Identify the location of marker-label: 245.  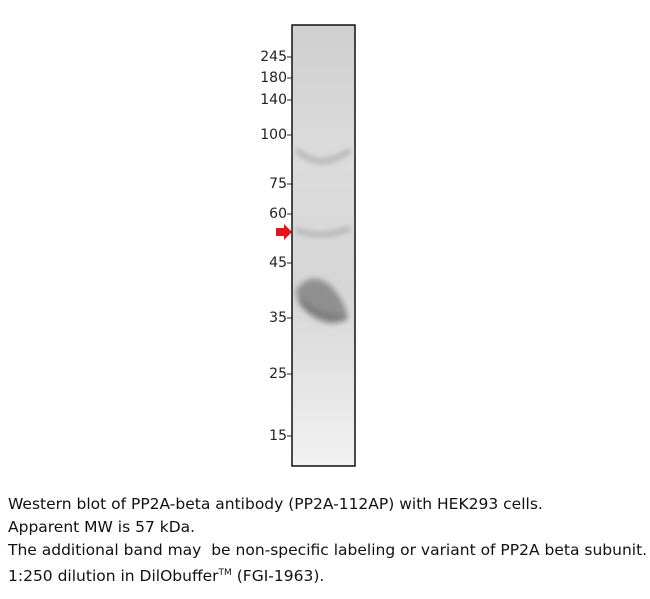
(273, 57).